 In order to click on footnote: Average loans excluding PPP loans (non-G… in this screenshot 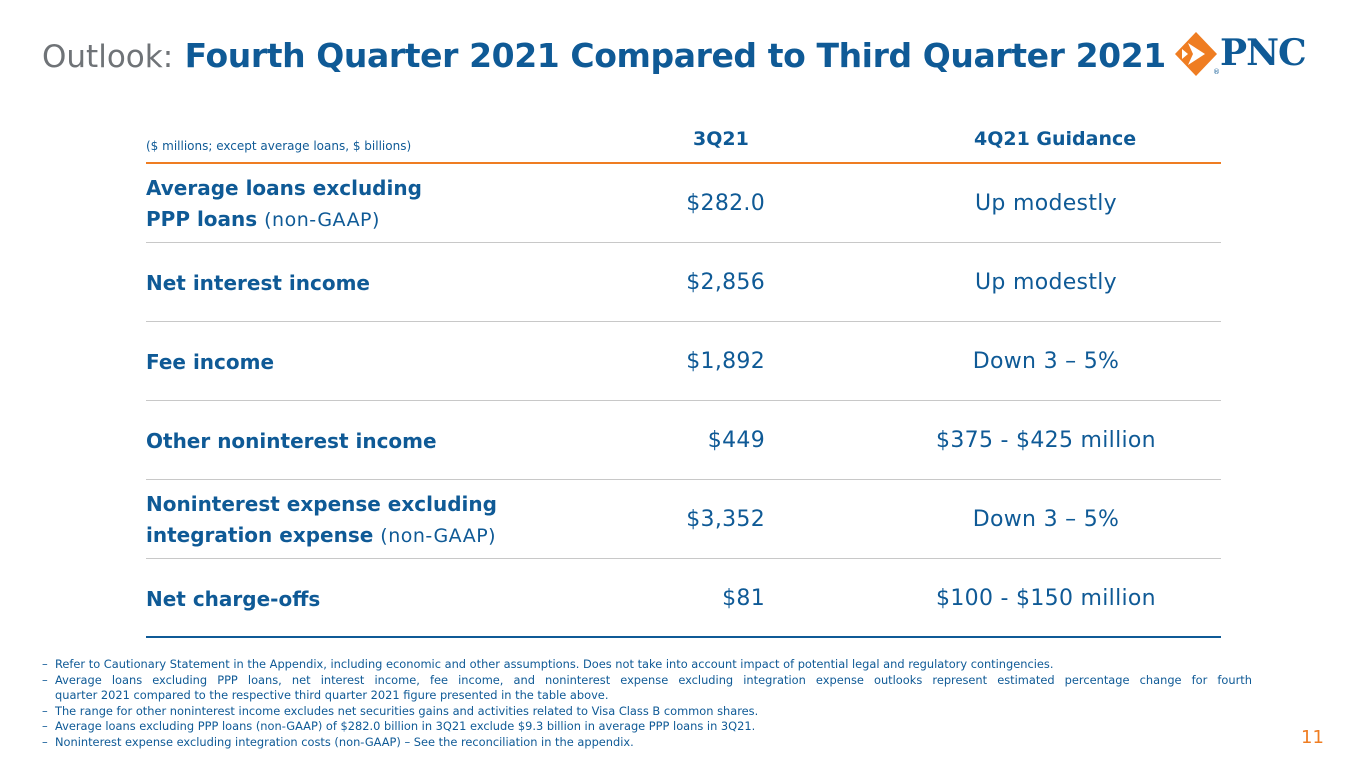, I will do `click(647, 727)`.